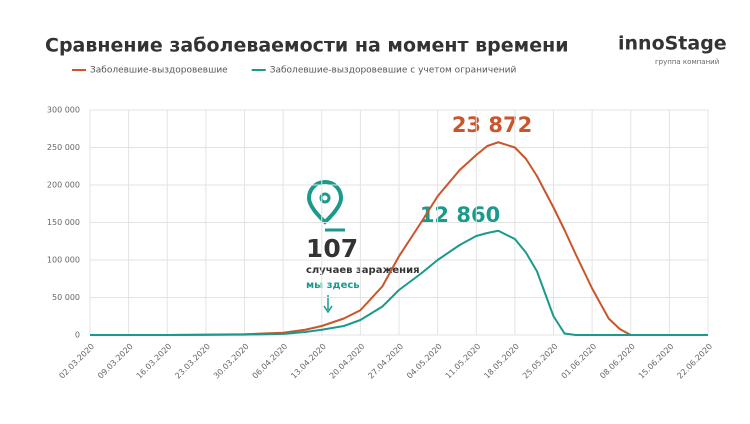 Image resolution: width=750 pixels, height=424 pixels. Describe the element at coordinates (76, 361) in the screenshot. I see `x-tick-label: 02.03.2020` at that location.